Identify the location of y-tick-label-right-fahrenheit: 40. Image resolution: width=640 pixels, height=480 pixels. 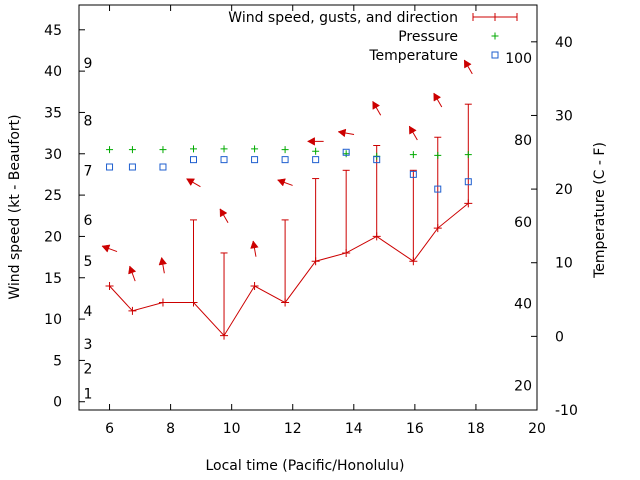
(523, 305).